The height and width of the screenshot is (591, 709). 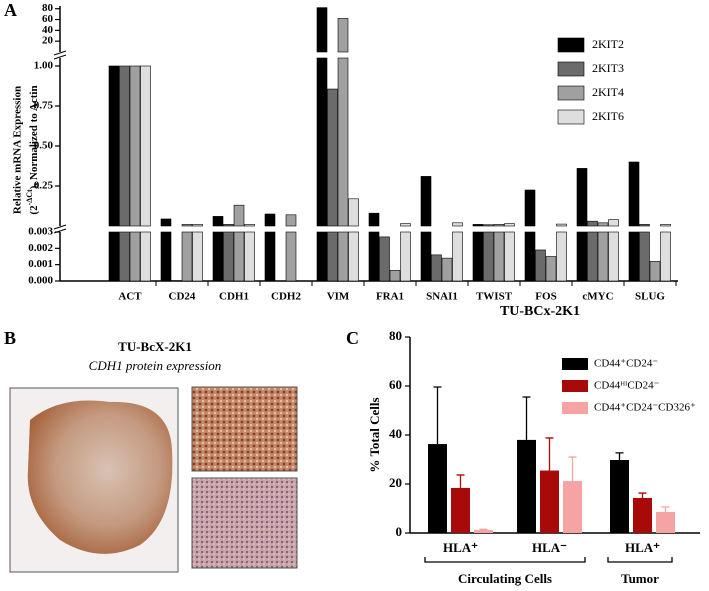 I want to click on x-tick-label: FOS, so click(x=545, y=297).